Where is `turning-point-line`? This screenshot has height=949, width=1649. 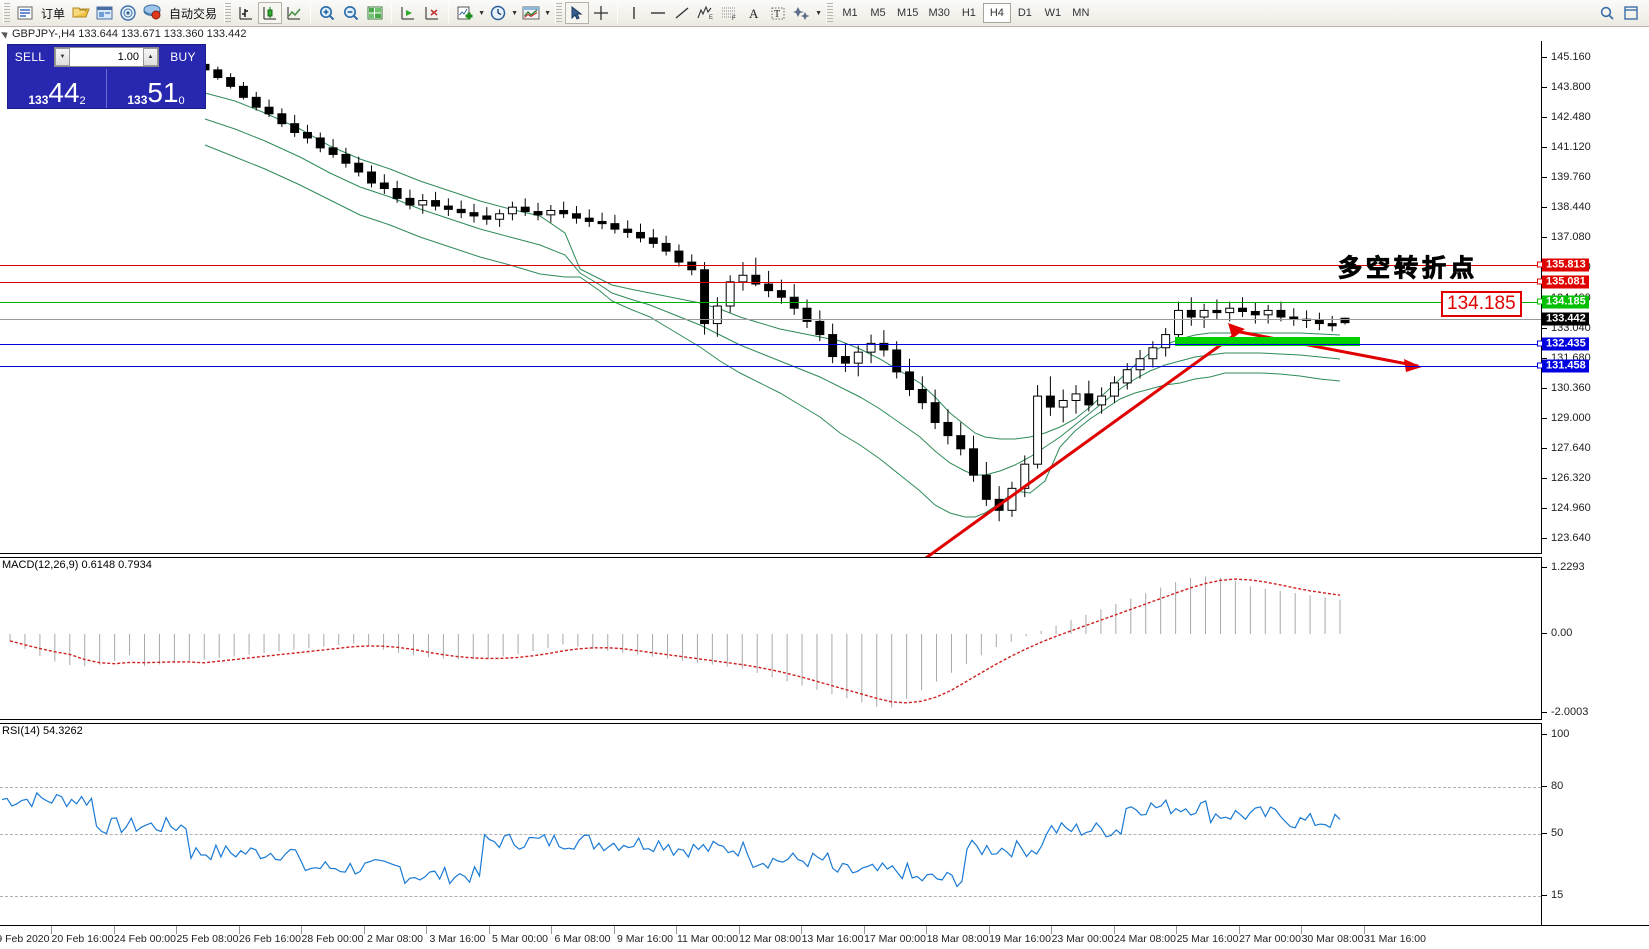
turning-point-line is located at coordinates (770, 302).